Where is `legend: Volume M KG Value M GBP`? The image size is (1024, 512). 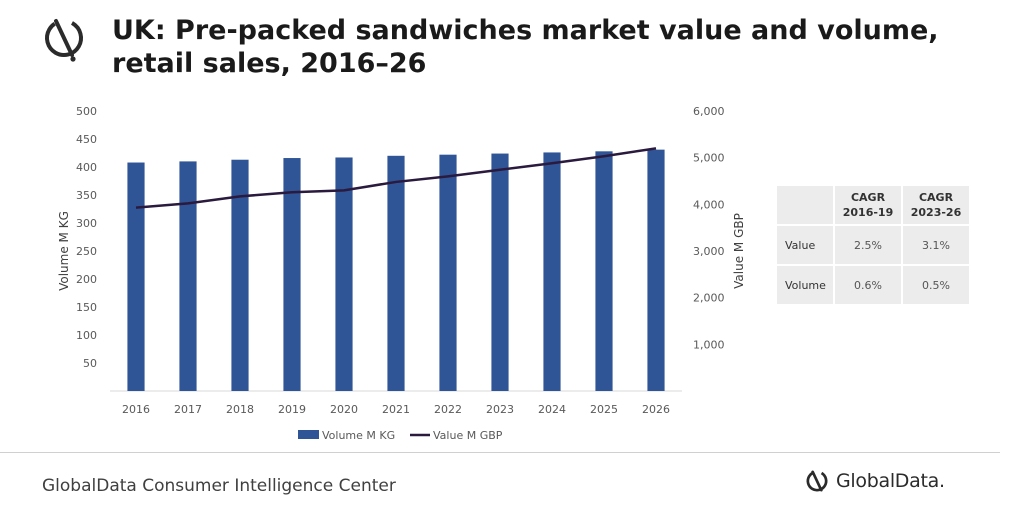
legend: Volume M KG Value M GBP is located at coordinates (400, 435).